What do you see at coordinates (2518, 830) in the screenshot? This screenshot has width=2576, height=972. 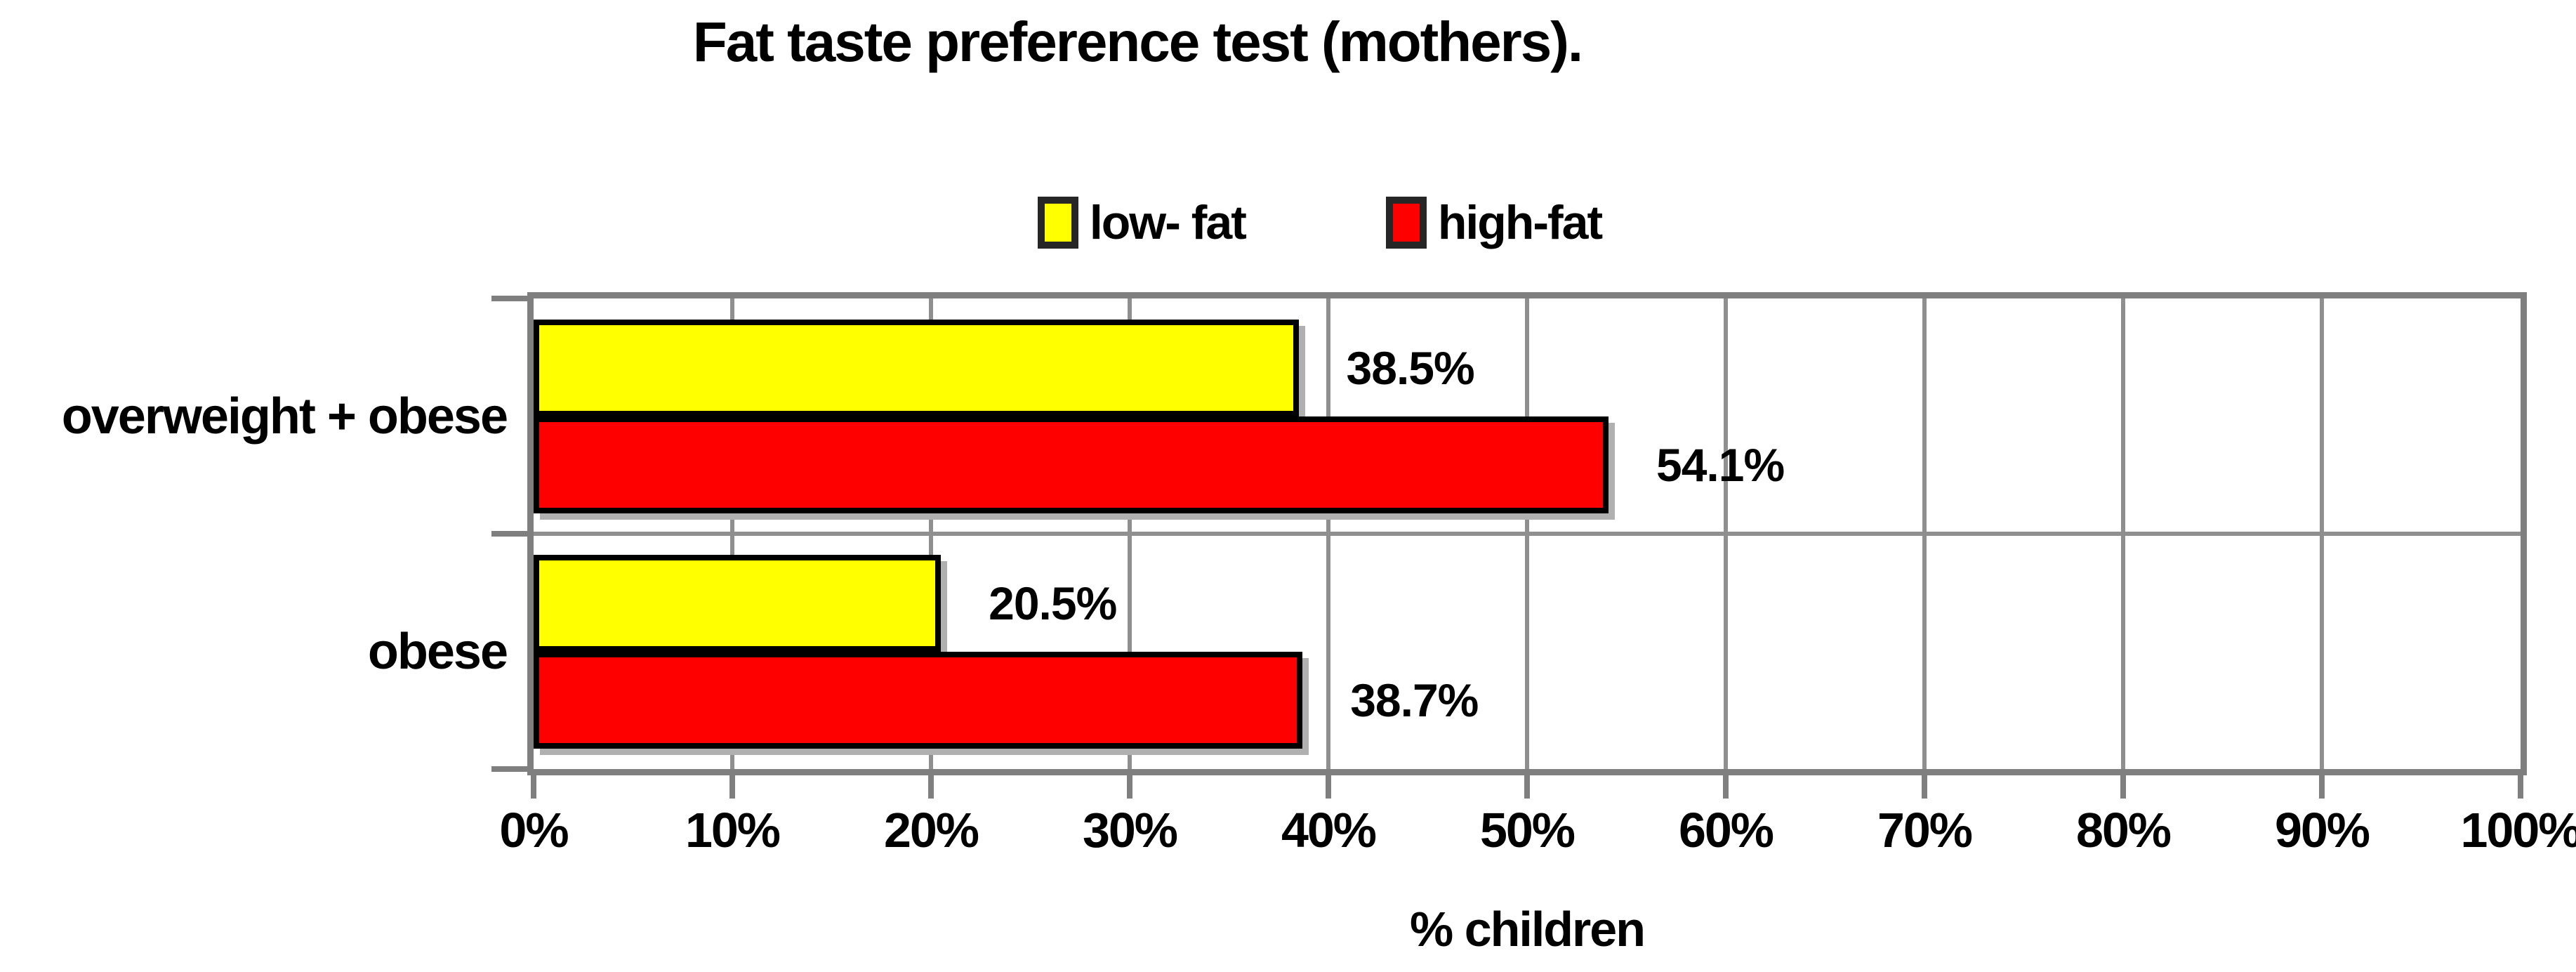 I see `x-tick-label: 100%` at bounding box center [2518, 830].